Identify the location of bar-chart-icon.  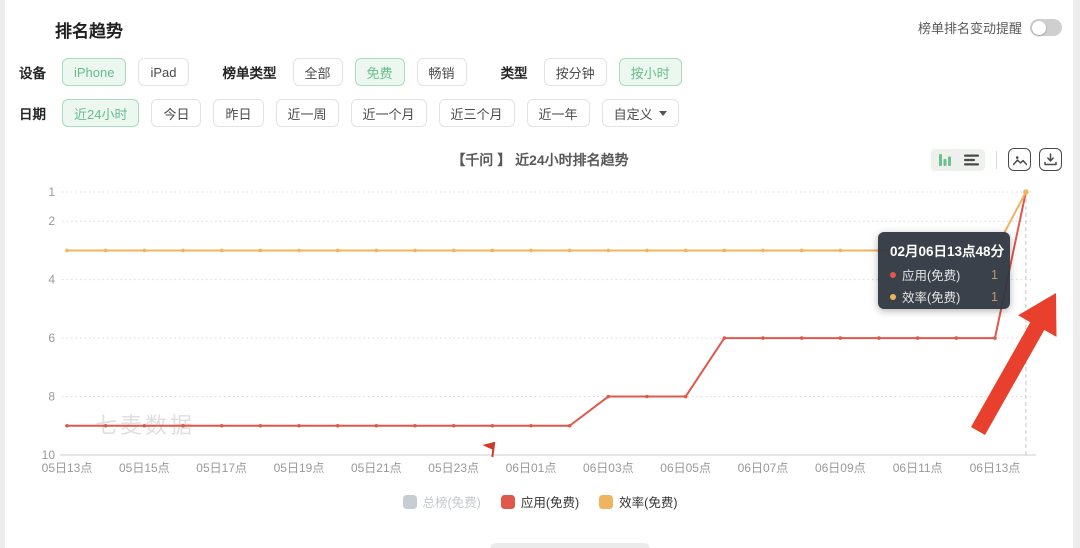
(945, 160).